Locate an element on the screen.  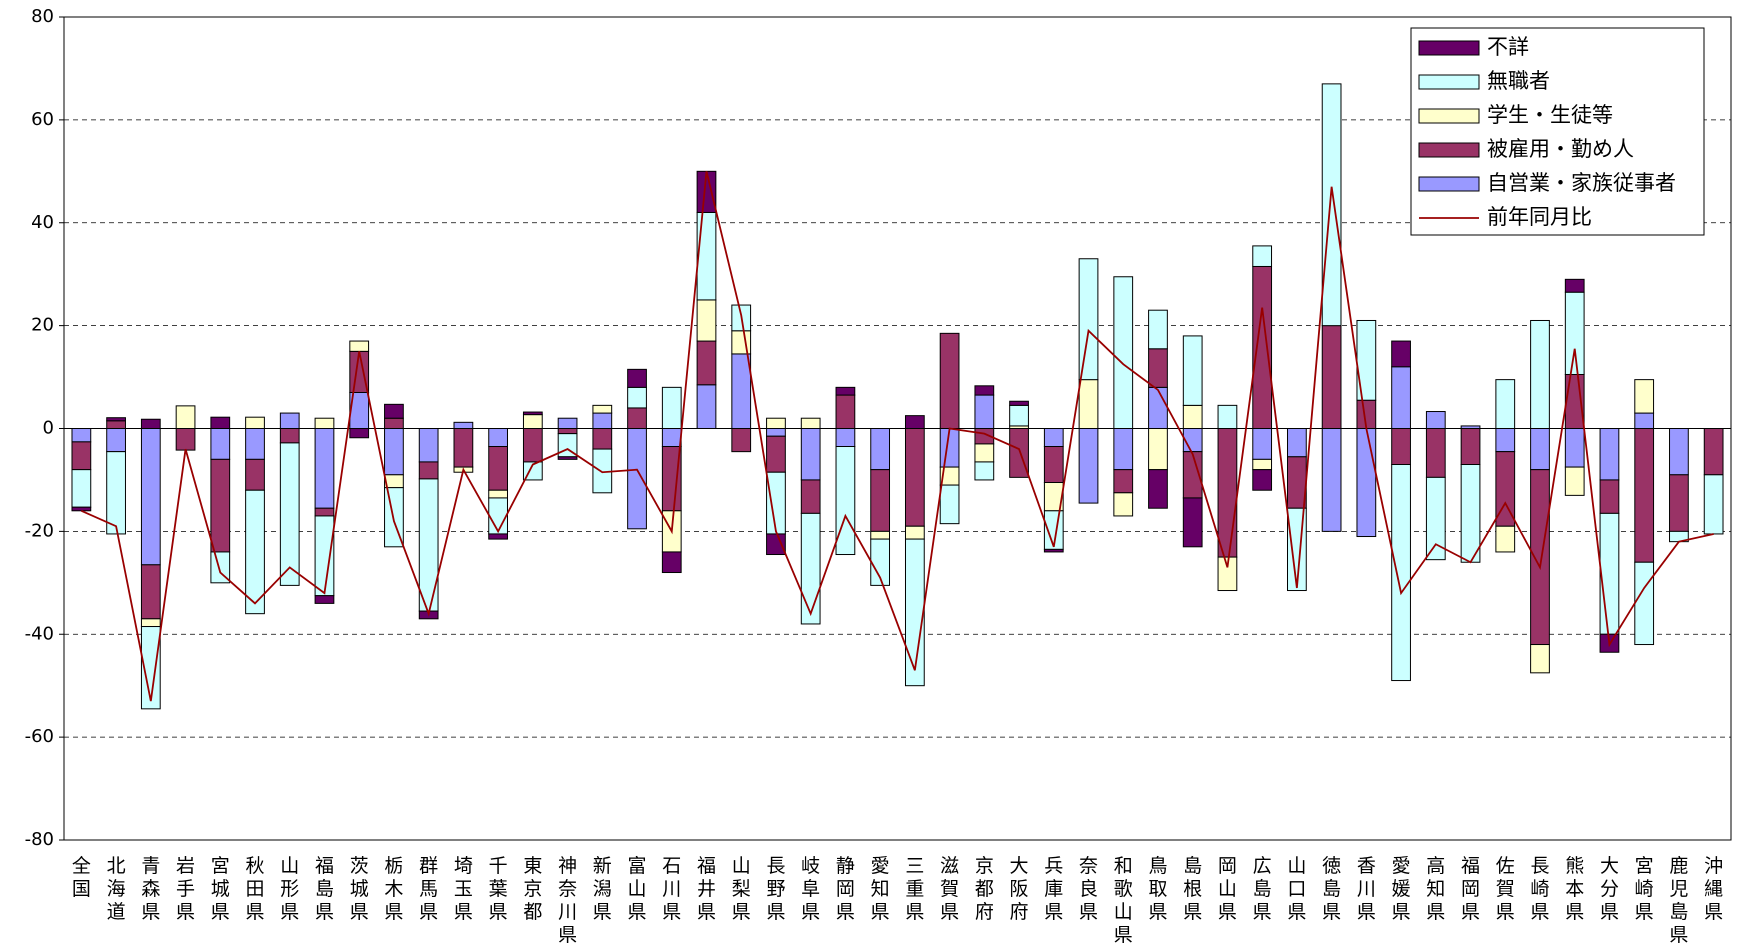
x-tick-label: 香川県 is located at coordinates (1366, 889).